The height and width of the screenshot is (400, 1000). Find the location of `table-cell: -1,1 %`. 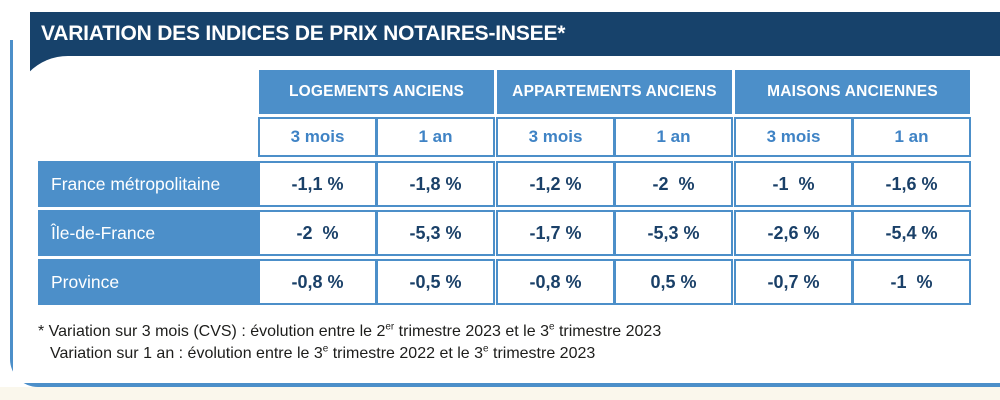

table-cell: -1,1 % is located at coordinates (317, 184).